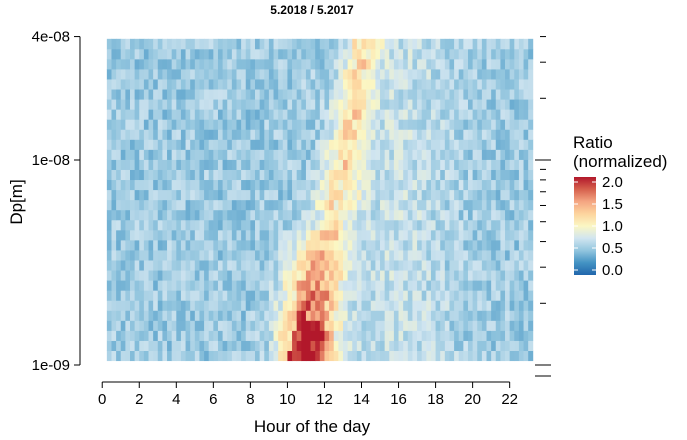 This screenshot has width=687, height=440. What do you see at coordinates (324, 399) in the screenshot?
I see `x-tick-label: 12` at bounding box center [324, 399].